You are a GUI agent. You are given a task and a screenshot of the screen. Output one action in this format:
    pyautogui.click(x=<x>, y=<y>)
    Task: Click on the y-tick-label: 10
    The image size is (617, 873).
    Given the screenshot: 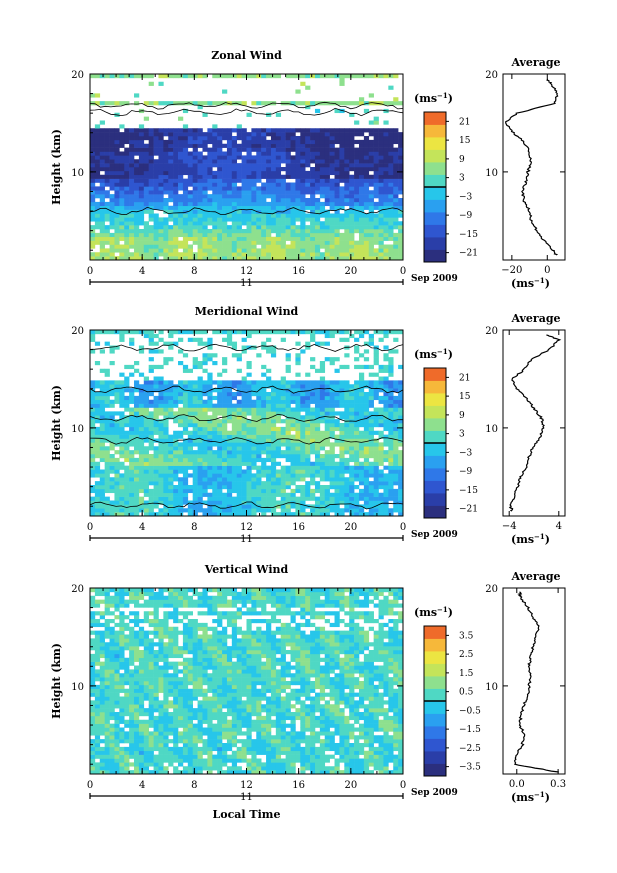 What is the action you would take?
    pyautogui.click(x=77, y=429)
    